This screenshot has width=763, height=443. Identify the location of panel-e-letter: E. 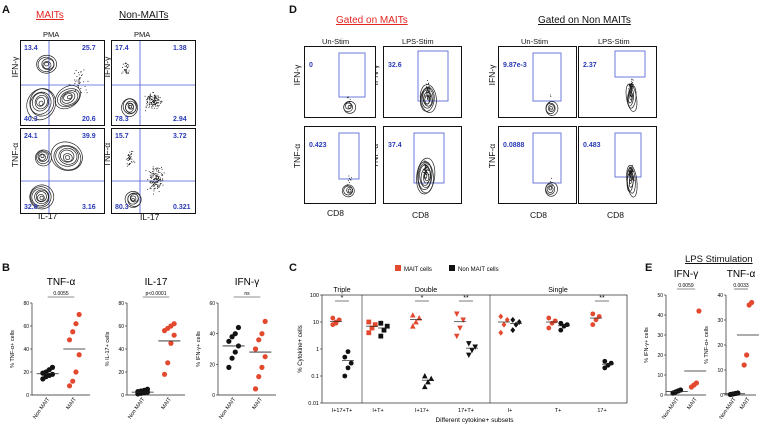
(649, 268).